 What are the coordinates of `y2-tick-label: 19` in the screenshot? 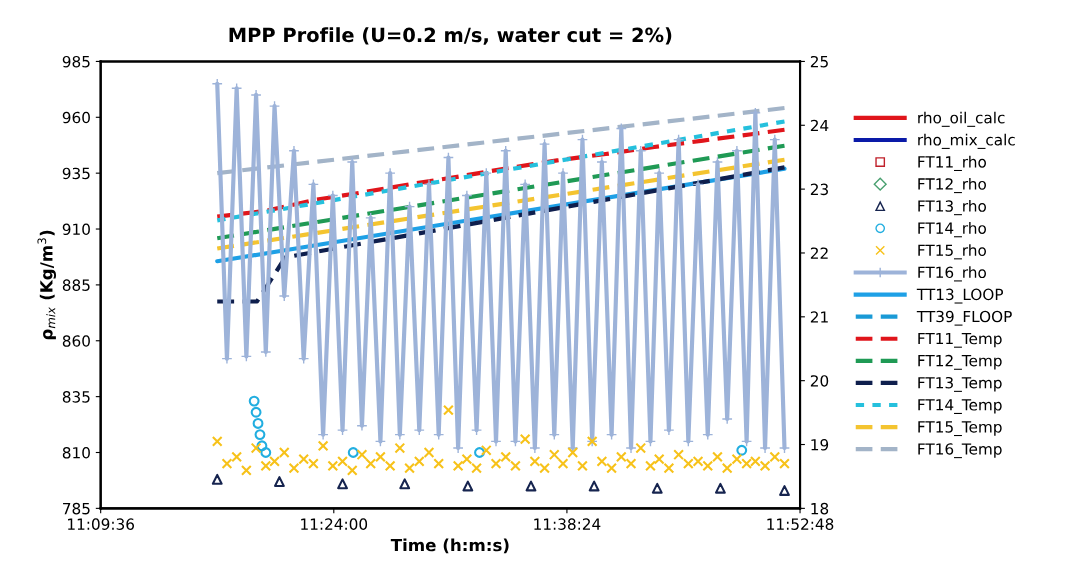 It's located at (820, 444).